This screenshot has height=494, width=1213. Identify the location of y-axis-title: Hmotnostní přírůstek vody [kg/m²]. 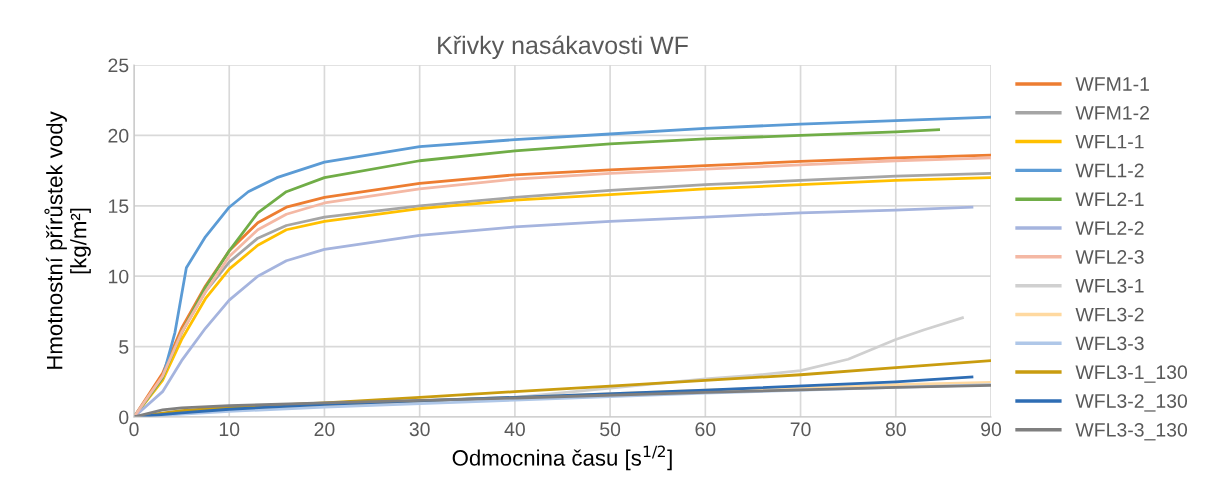
(67, 240).